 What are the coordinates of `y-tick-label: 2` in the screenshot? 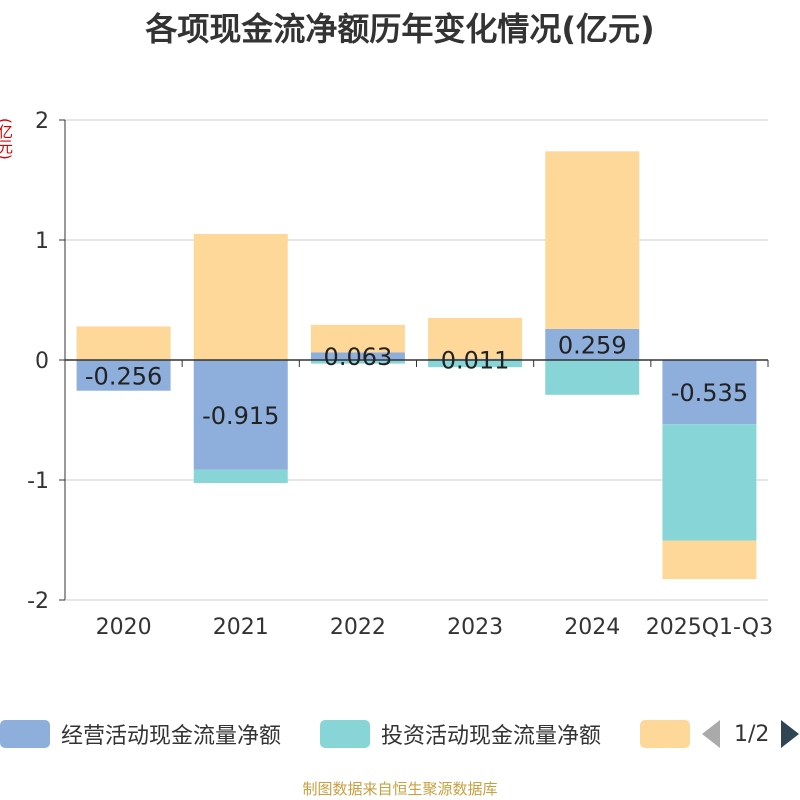 It's located at (42, 121).